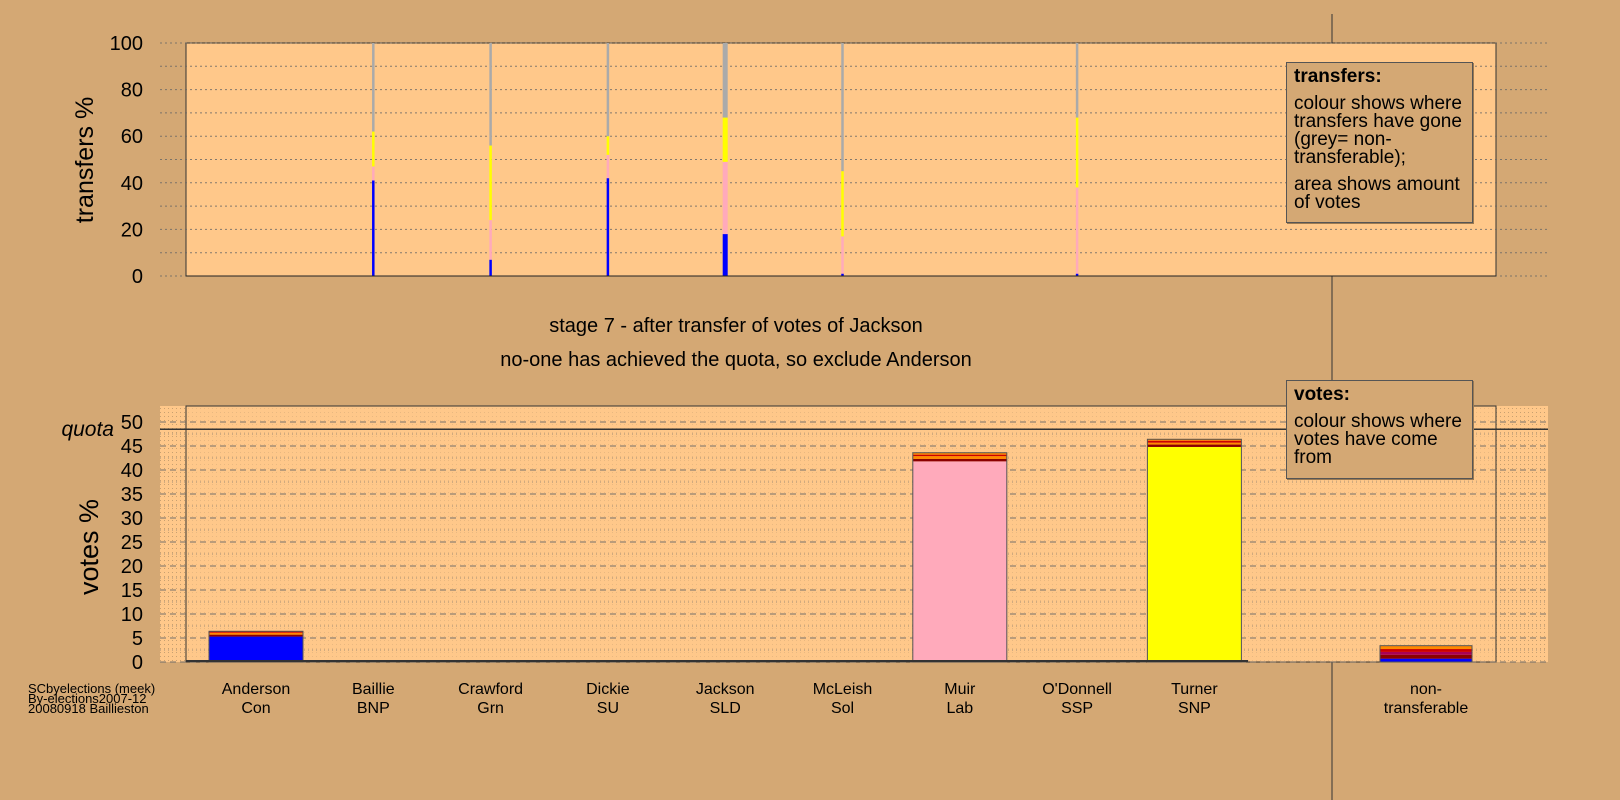 Image resolution: width=1620 pixels, height=800 pixels. I want to click on candidate-name-label: Dickie, so click(608, 689).